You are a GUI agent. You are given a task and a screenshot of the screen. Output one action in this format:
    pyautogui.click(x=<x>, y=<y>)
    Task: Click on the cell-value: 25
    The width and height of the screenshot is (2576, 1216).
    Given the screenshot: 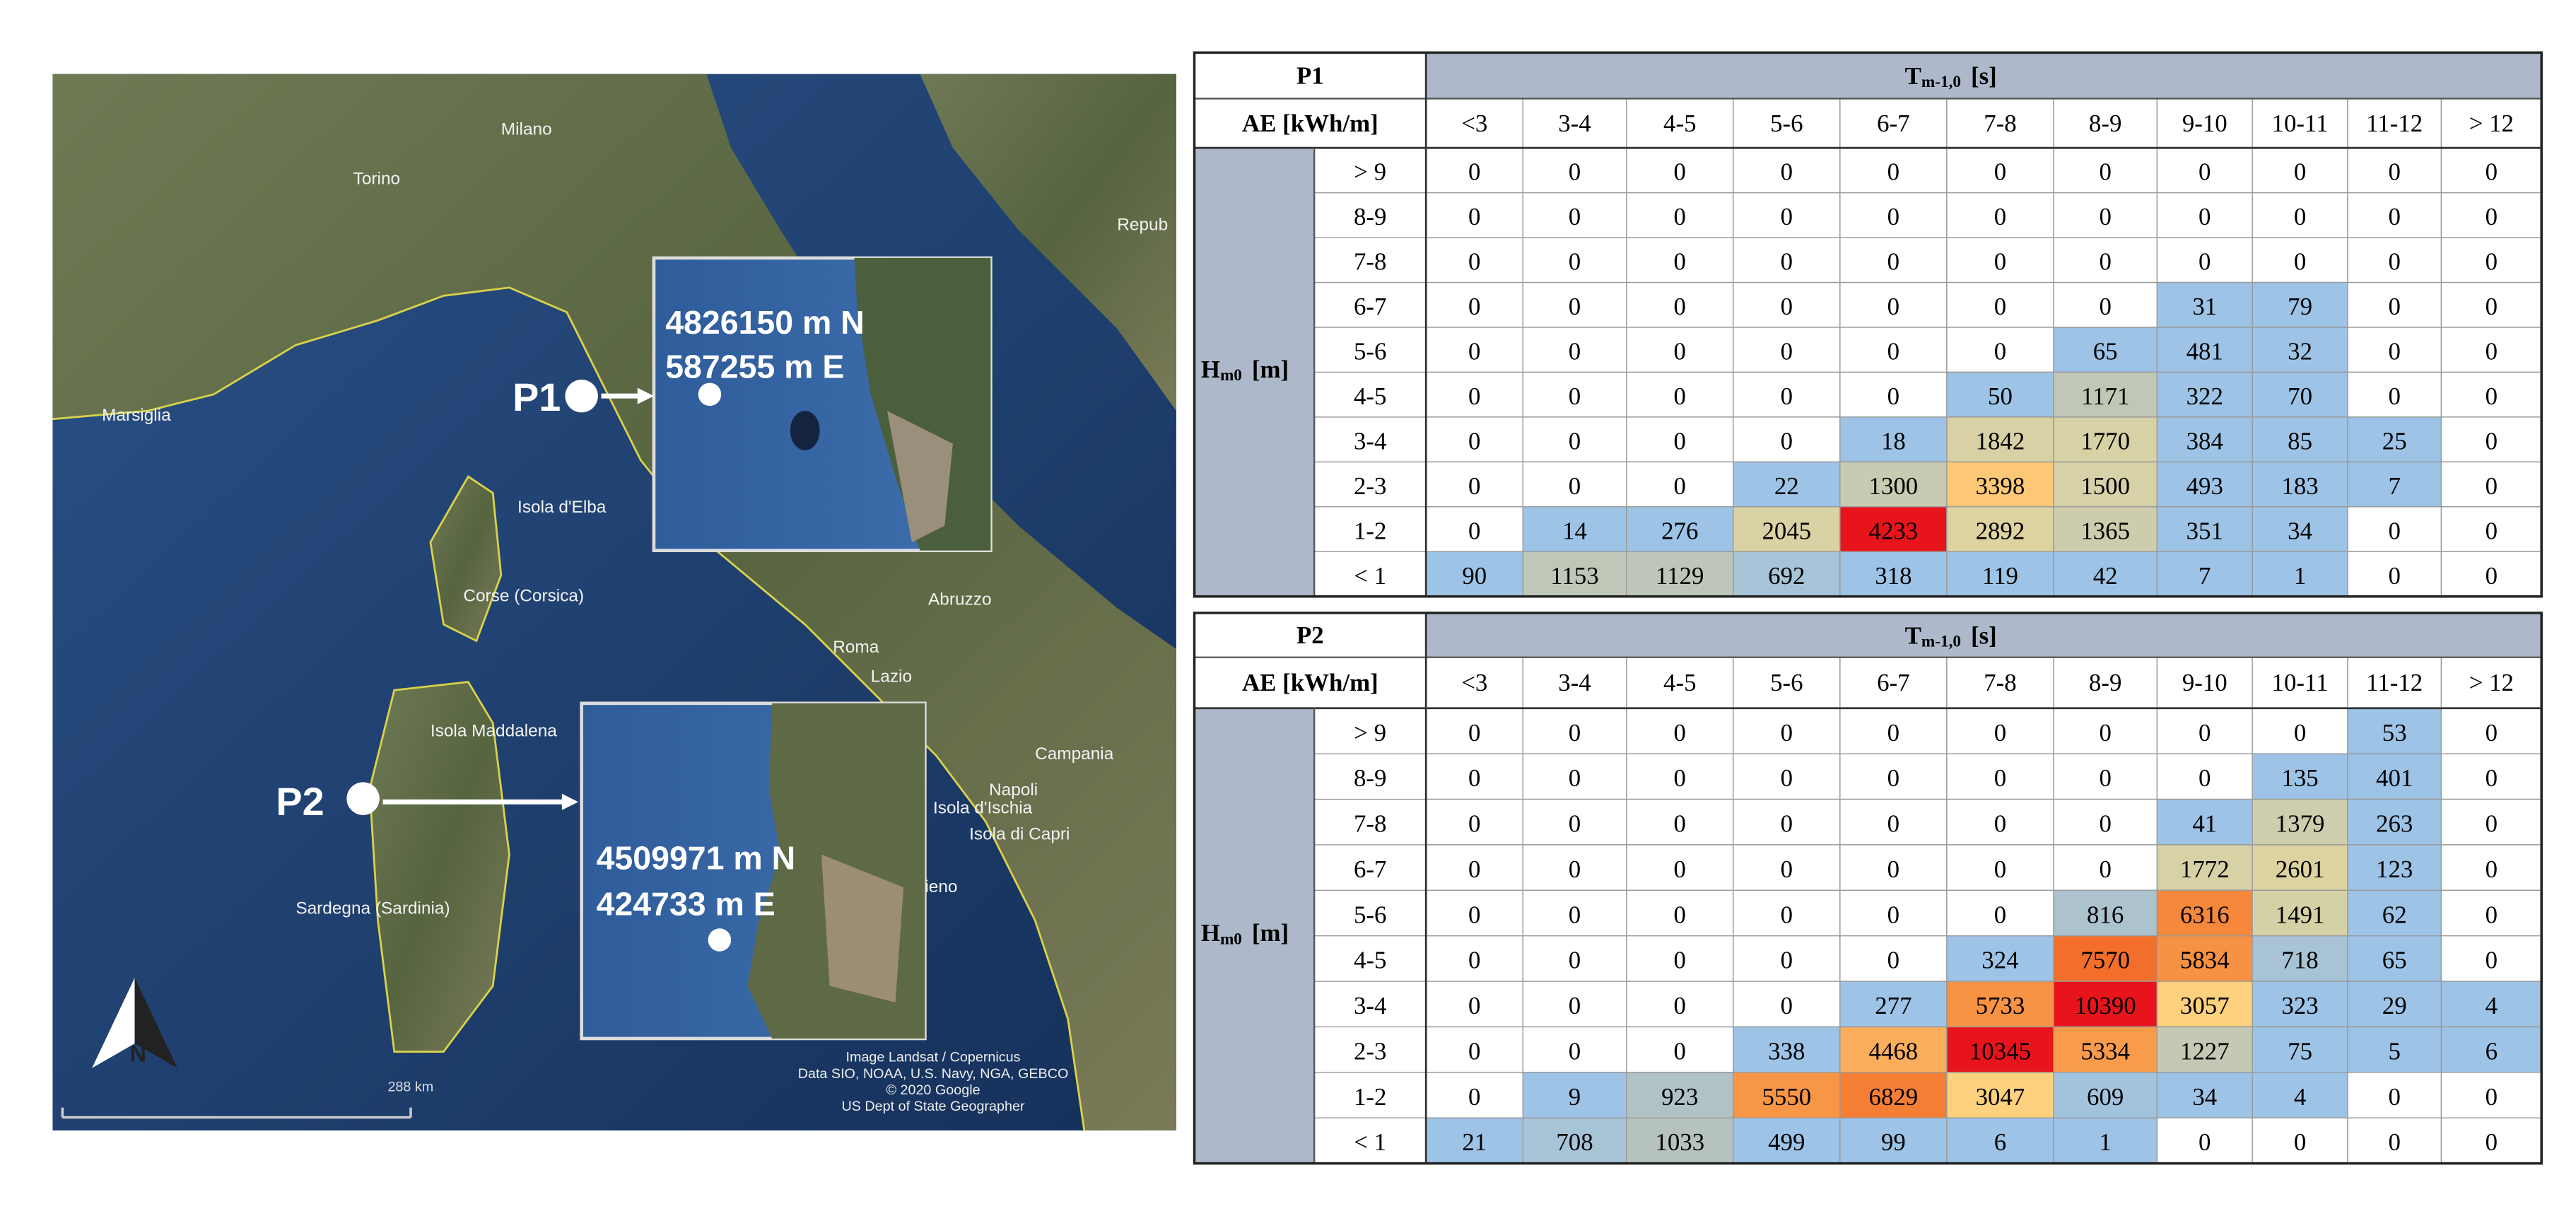 What is the action you would take?
    pyautogui.click(x=2394, y=441)
    